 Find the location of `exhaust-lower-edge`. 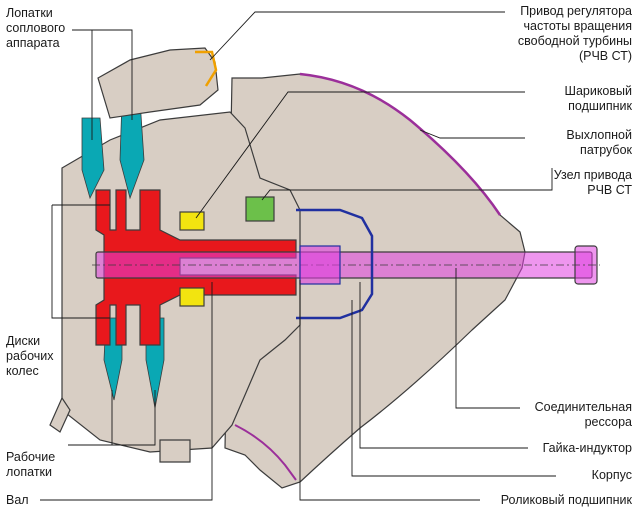

exhaust-lower-edge is located at coordinates (265, 452).